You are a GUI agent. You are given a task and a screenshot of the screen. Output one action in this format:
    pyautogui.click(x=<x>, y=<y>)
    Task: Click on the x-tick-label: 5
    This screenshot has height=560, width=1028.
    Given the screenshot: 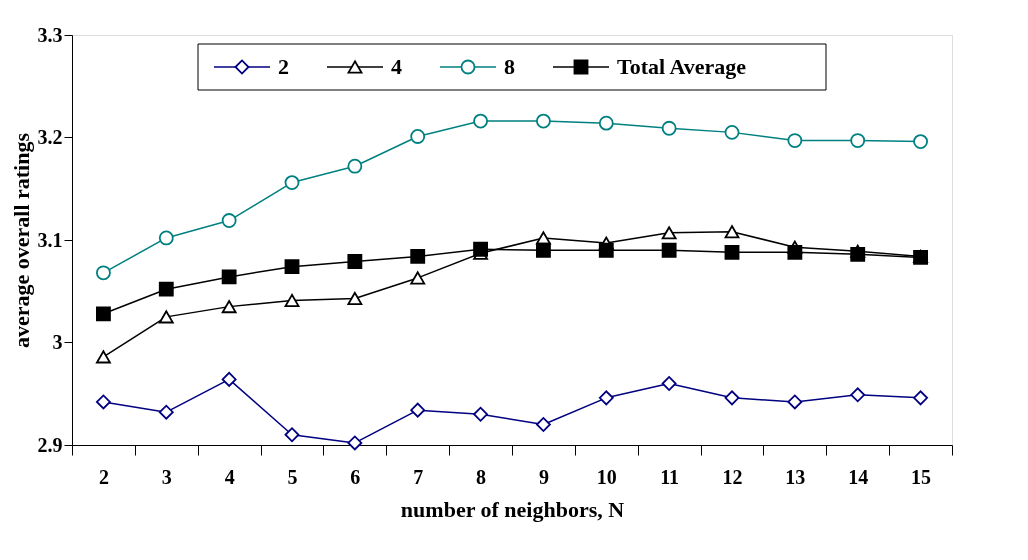 What is the action you would take?
    pyautogui.click(x=292, y=476)
    